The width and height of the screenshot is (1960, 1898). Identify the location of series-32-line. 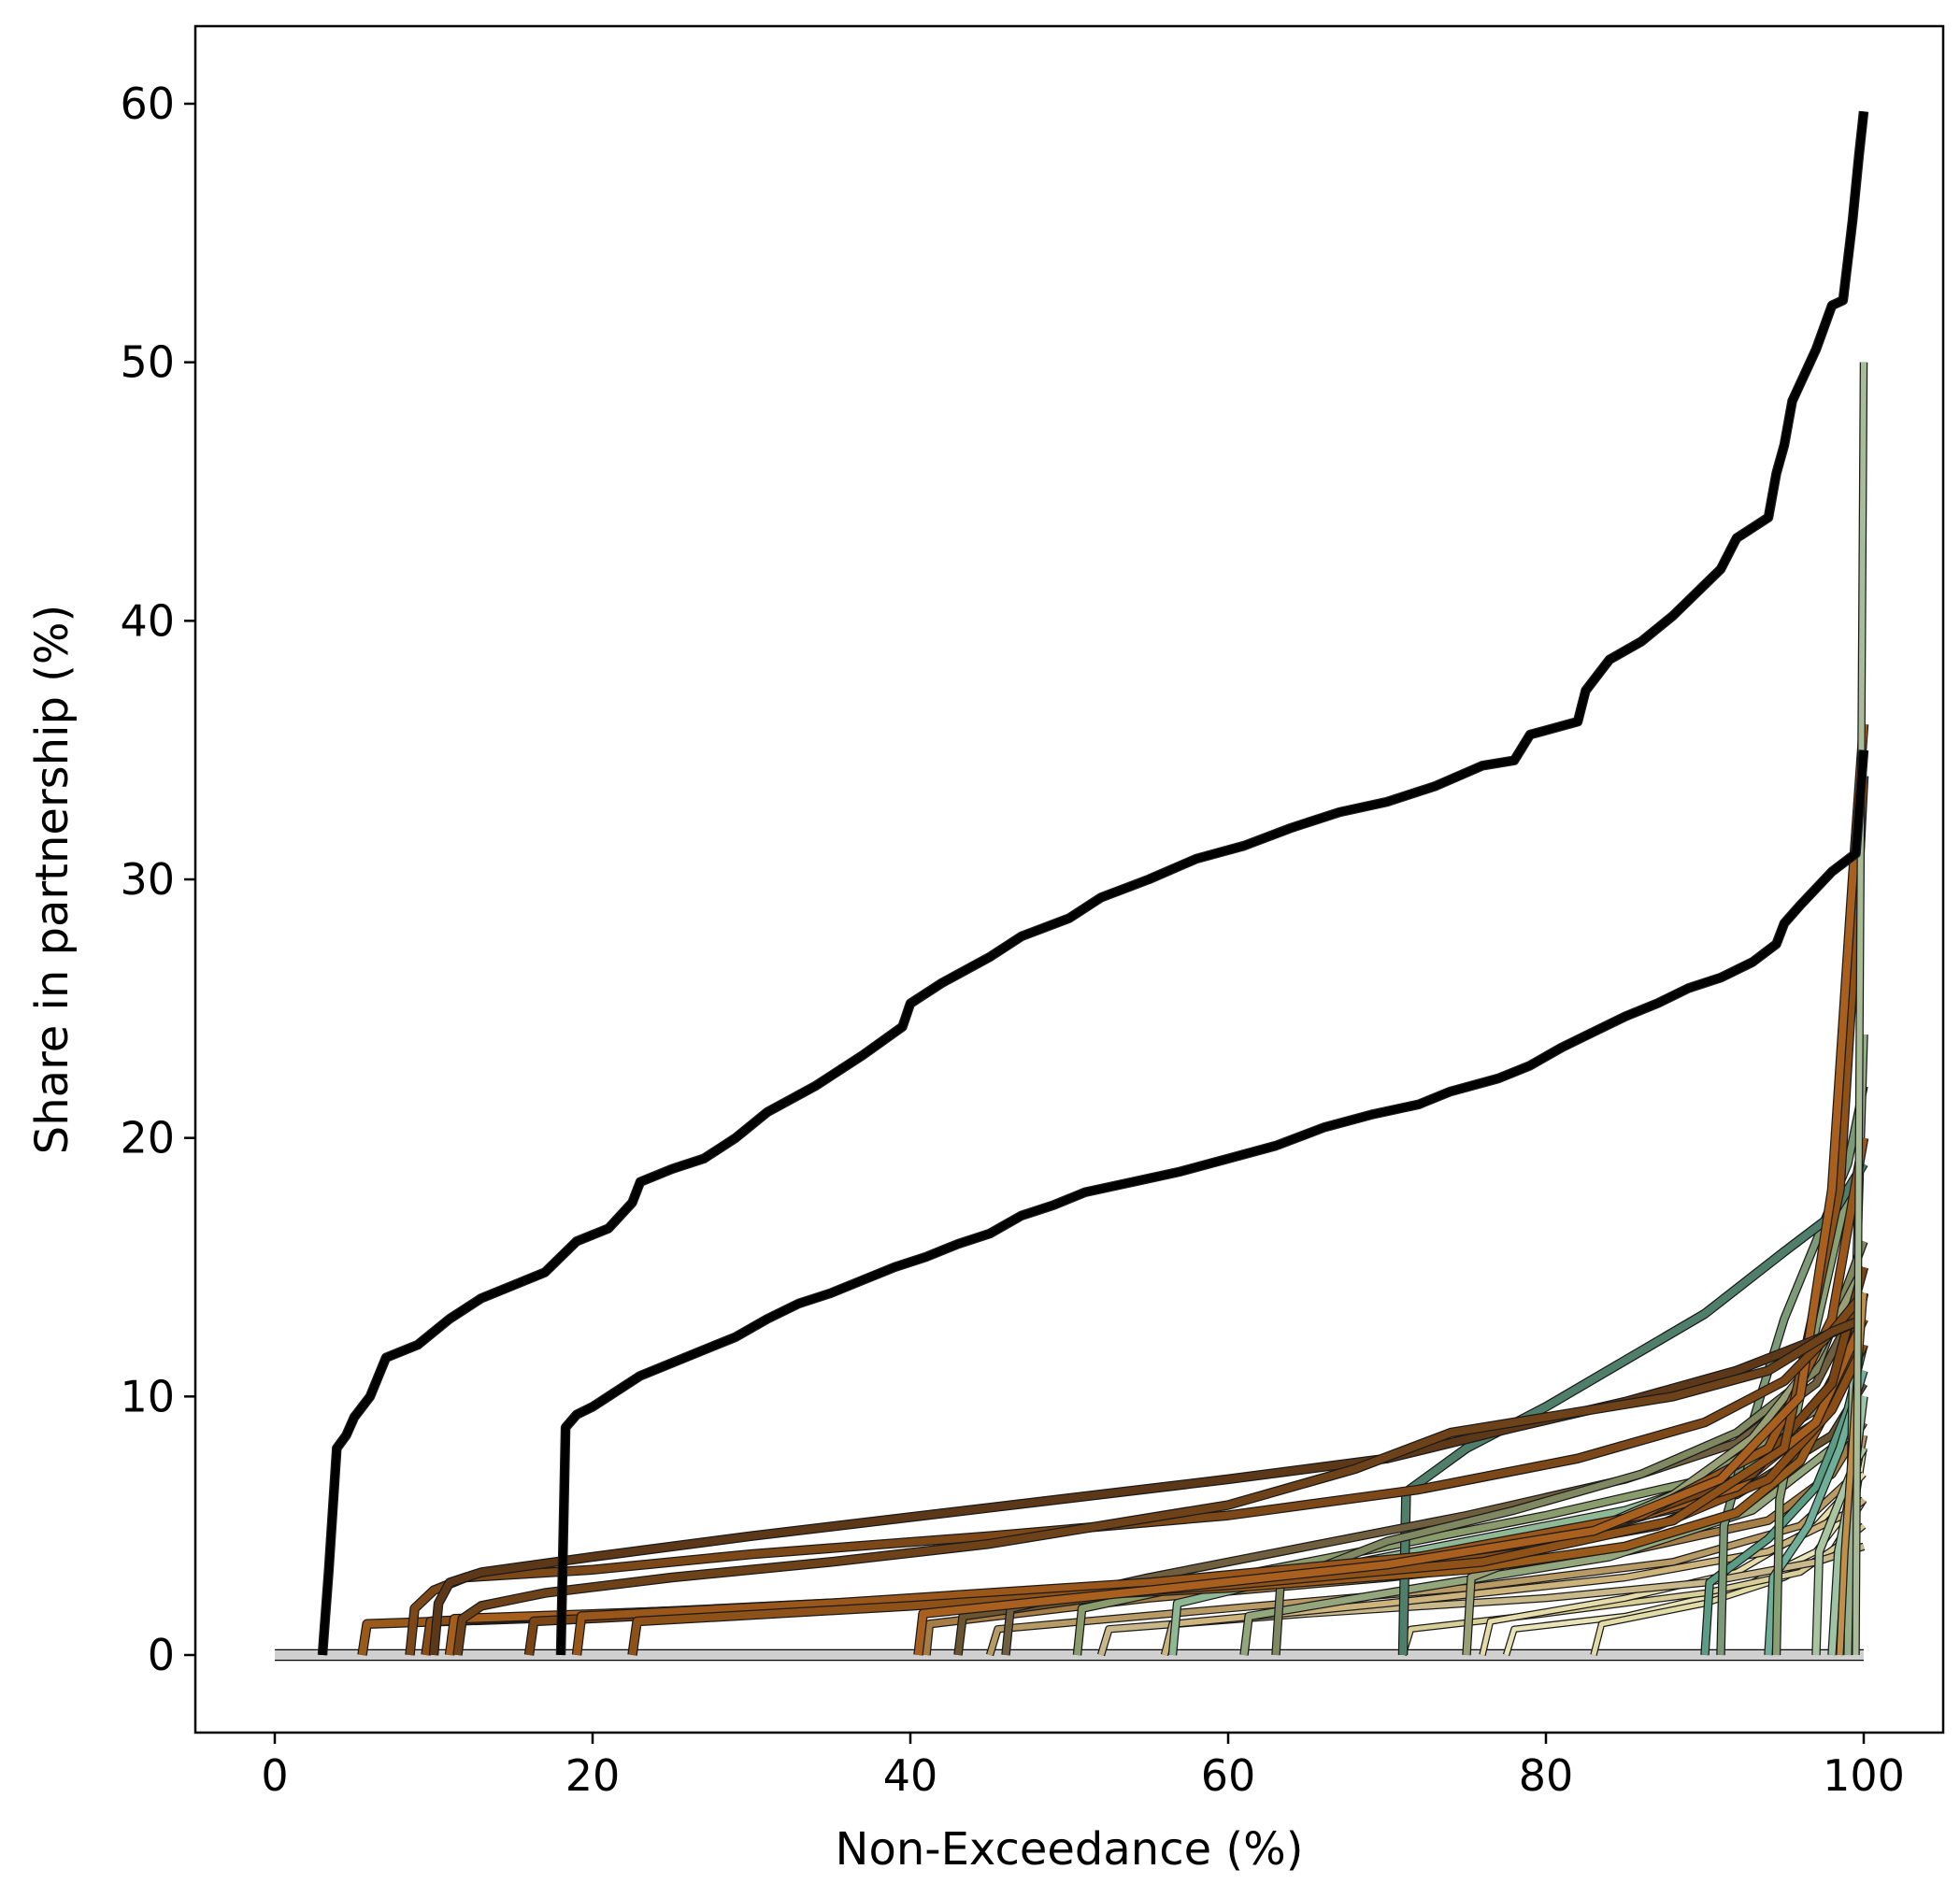
(1148, 1485).